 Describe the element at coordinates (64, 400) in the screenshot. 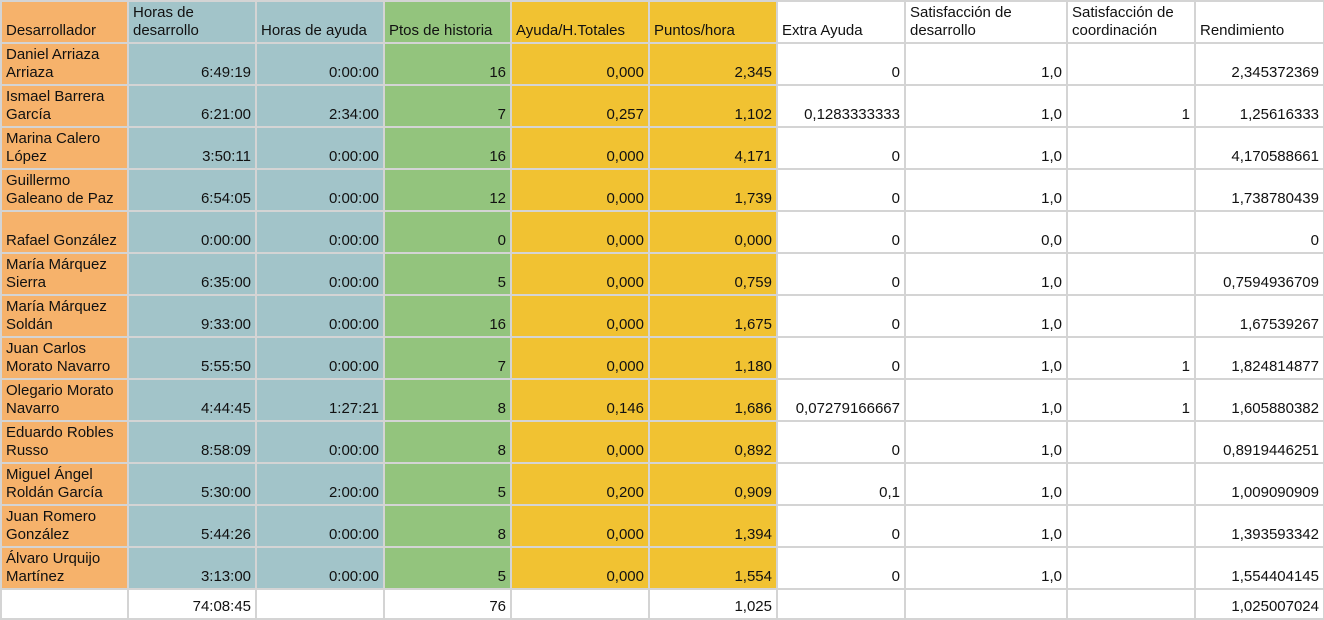

I see `cell-developer: Olegario Morato Navarro` at that location.